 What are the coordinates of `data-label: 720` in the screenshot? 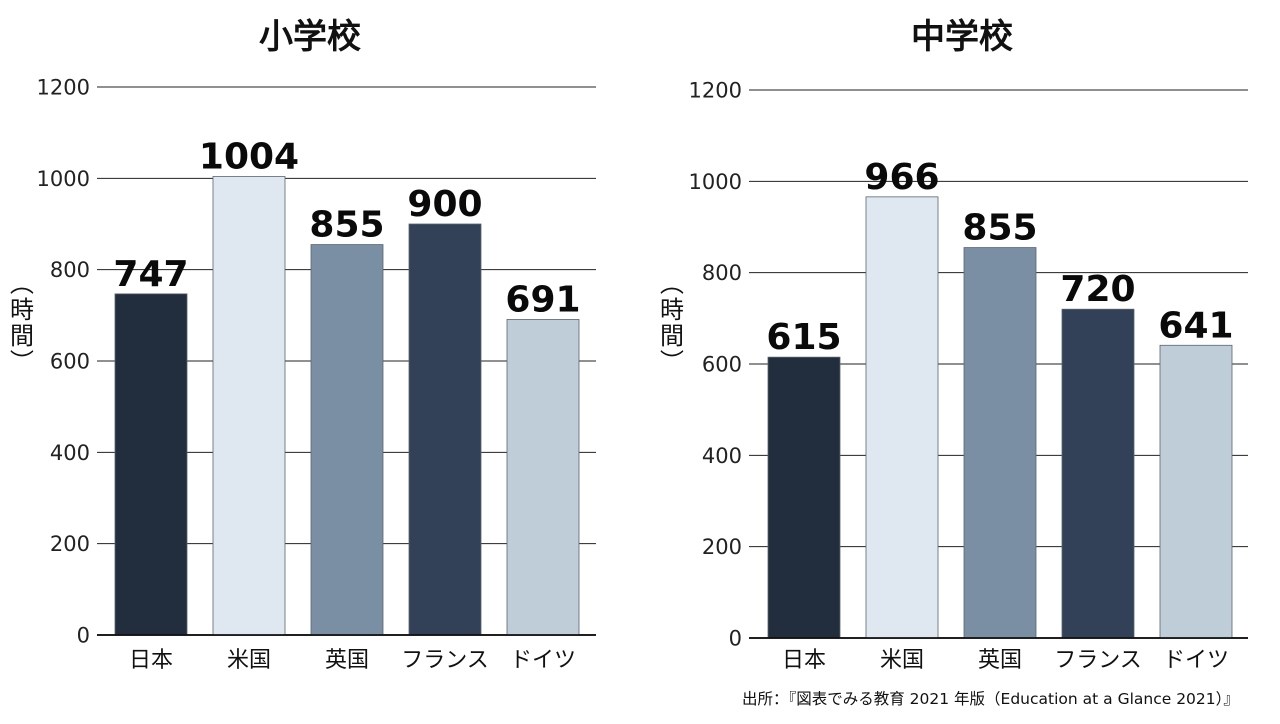 It's located at (1097, 289).